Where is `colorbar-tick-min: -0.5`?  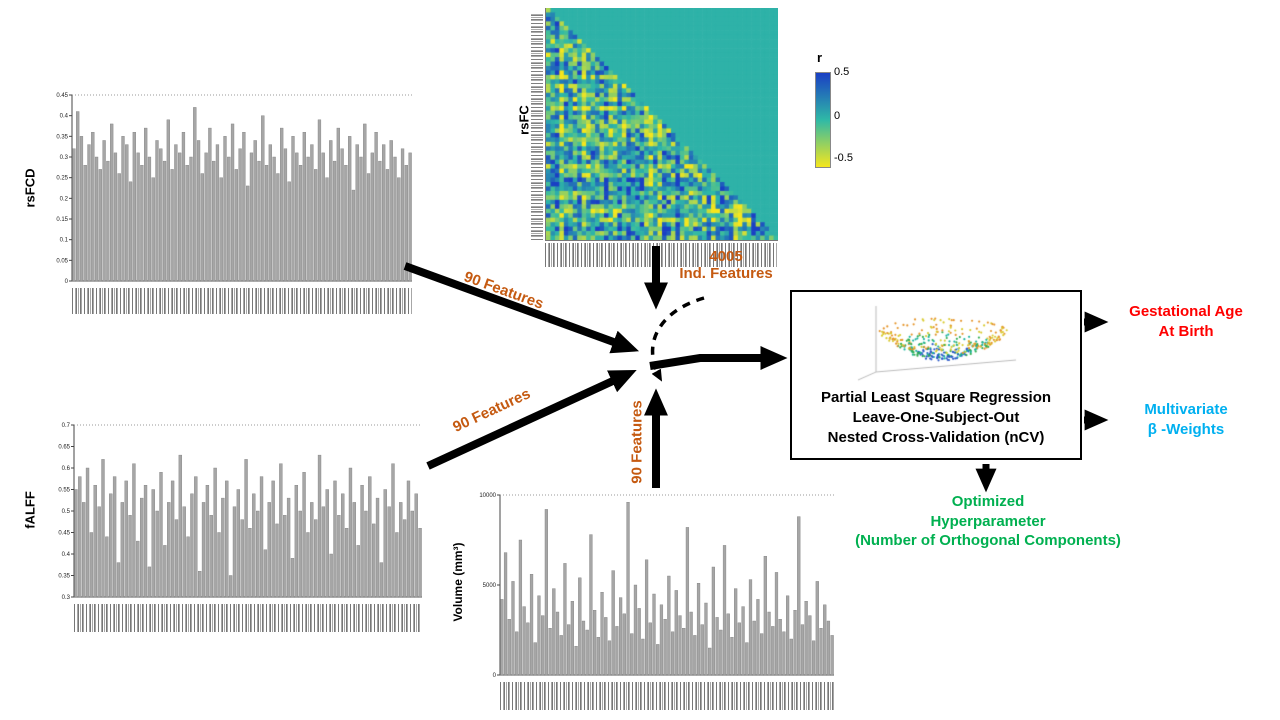 colorbar-tick-min: -0.5 is located at coordinates (843, 158).